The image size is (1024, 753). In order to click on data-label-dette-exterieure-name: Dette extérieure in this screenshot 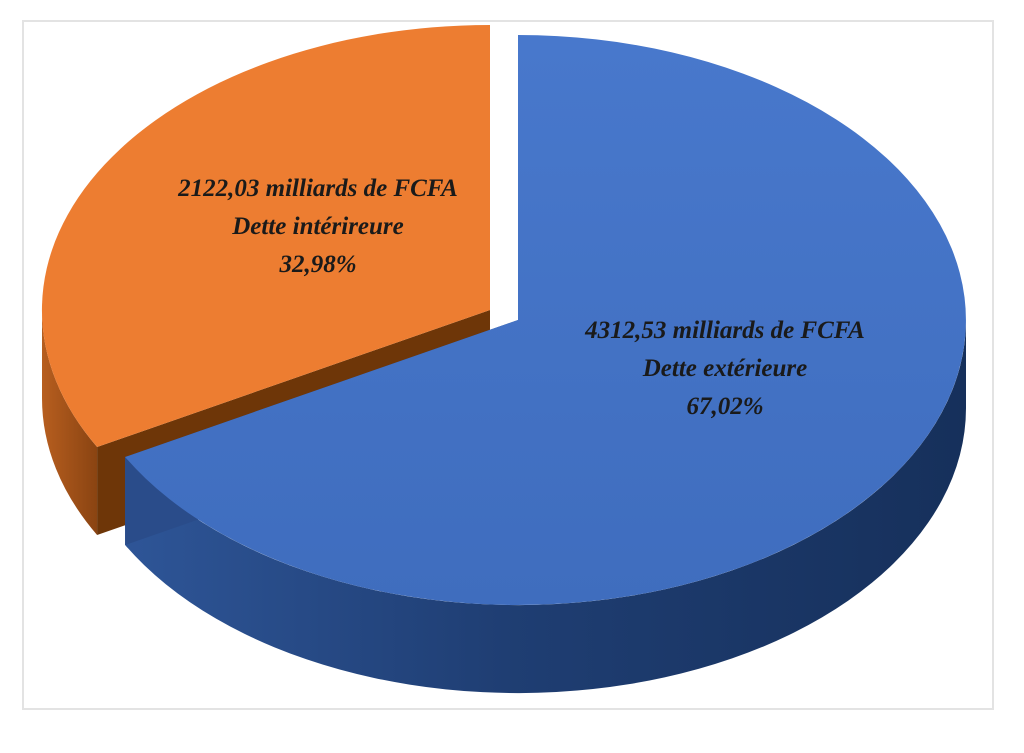, I will do `click(725, 368)`.